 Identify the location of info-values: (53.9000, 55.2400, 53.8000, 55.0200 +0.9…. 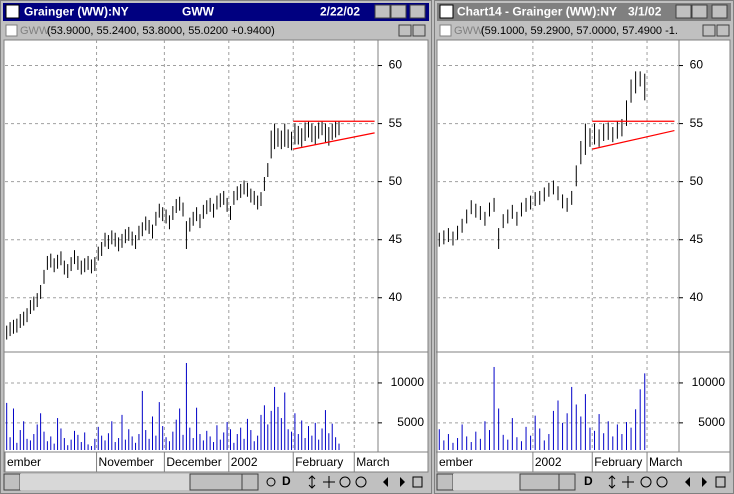
(161, 31).